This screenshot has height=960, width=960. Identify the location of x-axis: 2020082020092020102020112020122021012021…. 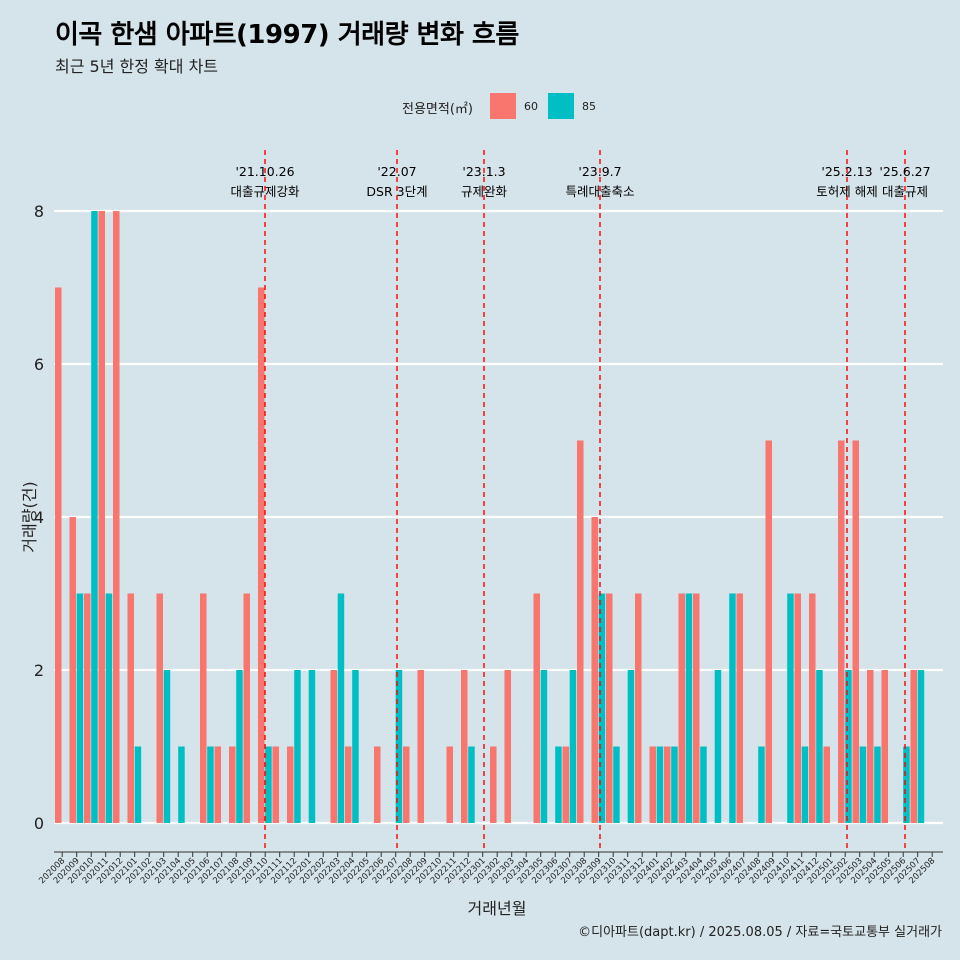
(490, 868).